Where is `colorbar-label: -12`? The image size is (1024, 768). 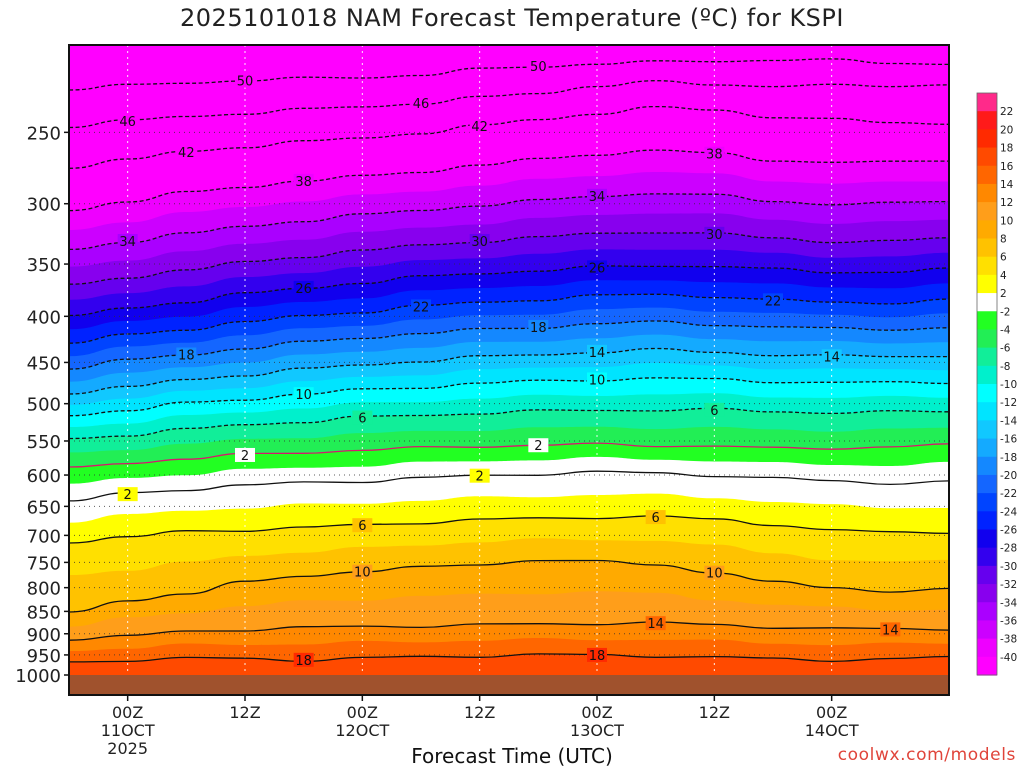 colorbar-label: -12 is located at coordinates (1008, 403).